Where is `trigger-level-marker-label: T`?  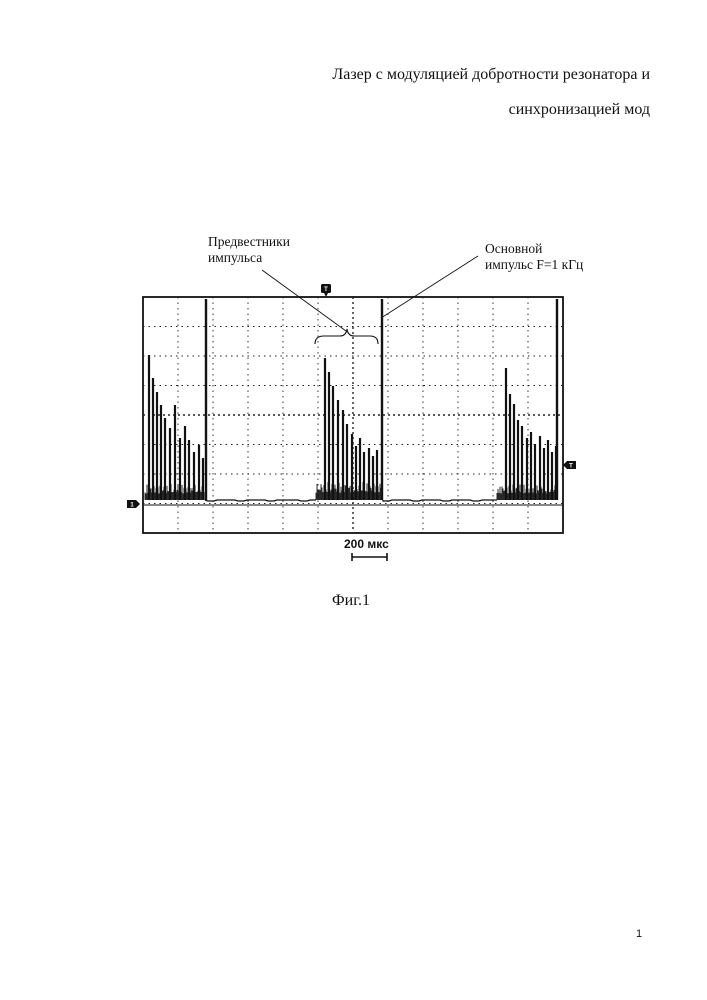
trigger-level-marker-label: T is located at coordinates (571, 467).